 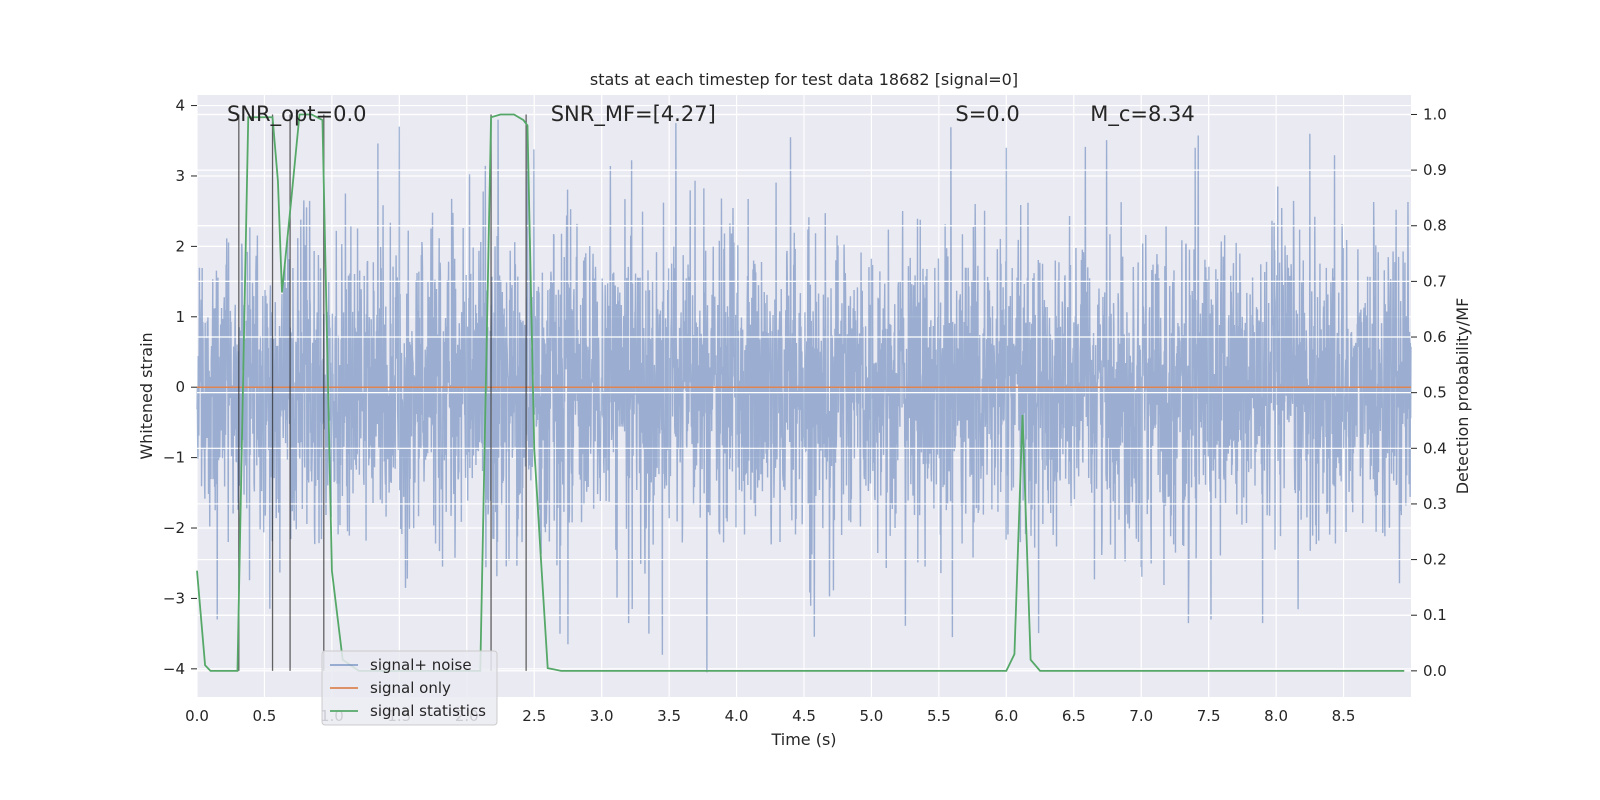 What do you see at coordinates (987, 114) in the screenshot?
I see `annotation: S=0.0` at bounding box center [987, 114].